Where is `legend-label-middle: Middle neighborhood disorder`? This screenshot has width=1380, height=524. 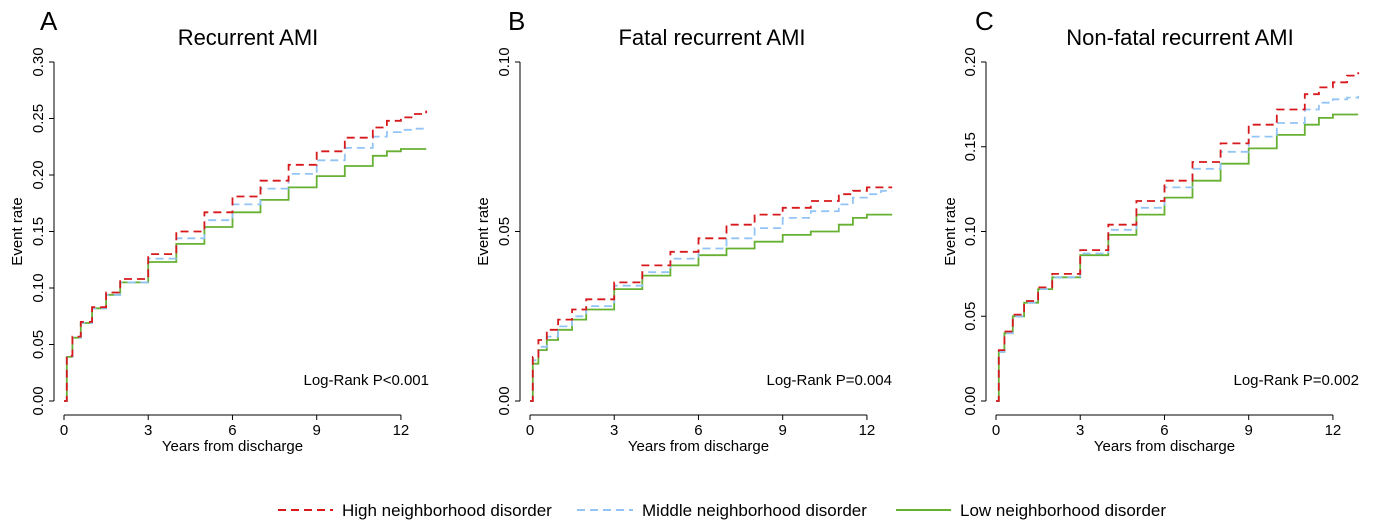
legend-label-middle: Middle neighborhood disorder is located at coordinates (754, 510).